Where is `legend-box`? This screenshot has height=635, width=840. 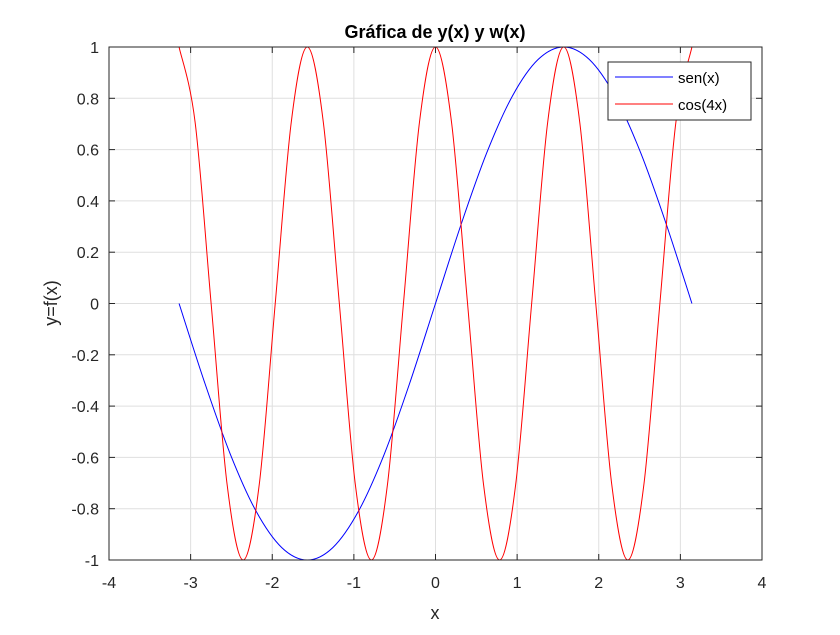 legend-box is located at coordinates (679, 91).